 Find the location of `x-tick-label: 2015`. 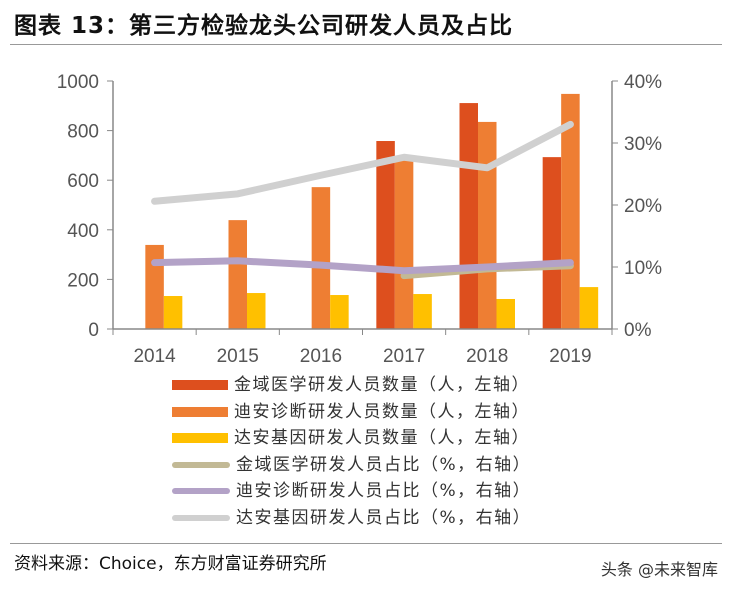

x-tick-label: 2015 is located at coordinates (238, 356).